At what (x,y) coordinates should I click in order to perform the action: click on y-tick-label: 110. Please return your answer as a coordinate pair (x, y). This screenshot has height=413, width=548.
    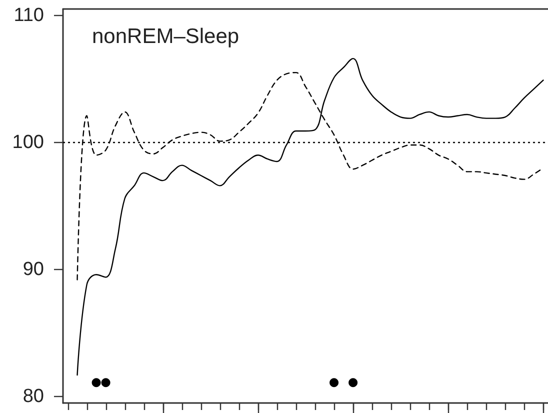
    Looking at the image, I should click on (29, 15).